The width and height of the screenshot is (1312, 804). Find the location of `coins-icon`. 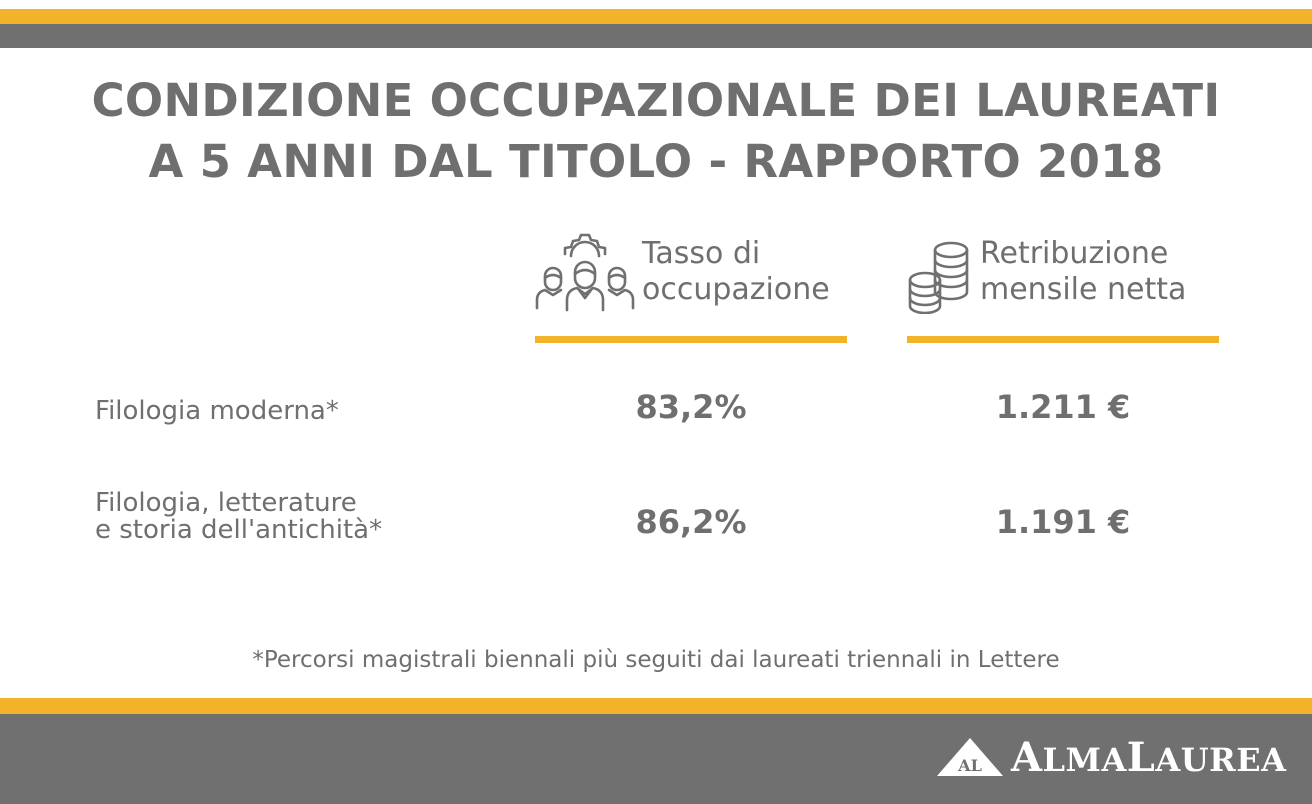

coins-icon is located at coordinates (940, 275).